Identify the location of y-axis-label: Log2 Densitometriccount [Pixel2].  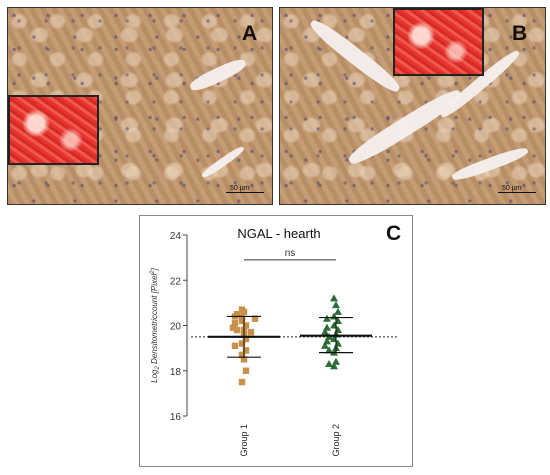
(155, 325).